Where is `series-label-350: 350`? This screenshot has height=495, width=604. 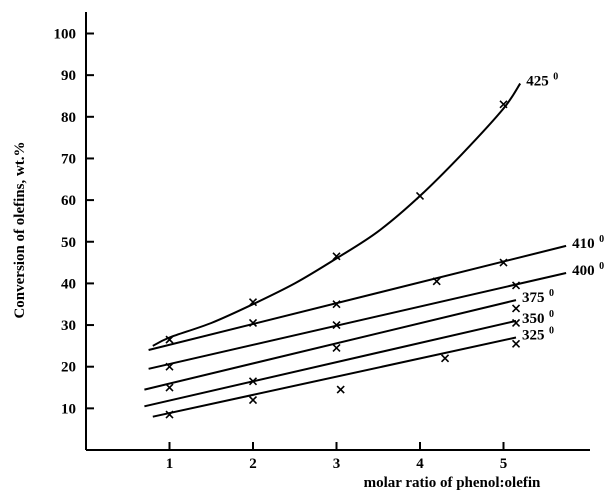
series-label-350: 350 is located at coordinates (533, 319).